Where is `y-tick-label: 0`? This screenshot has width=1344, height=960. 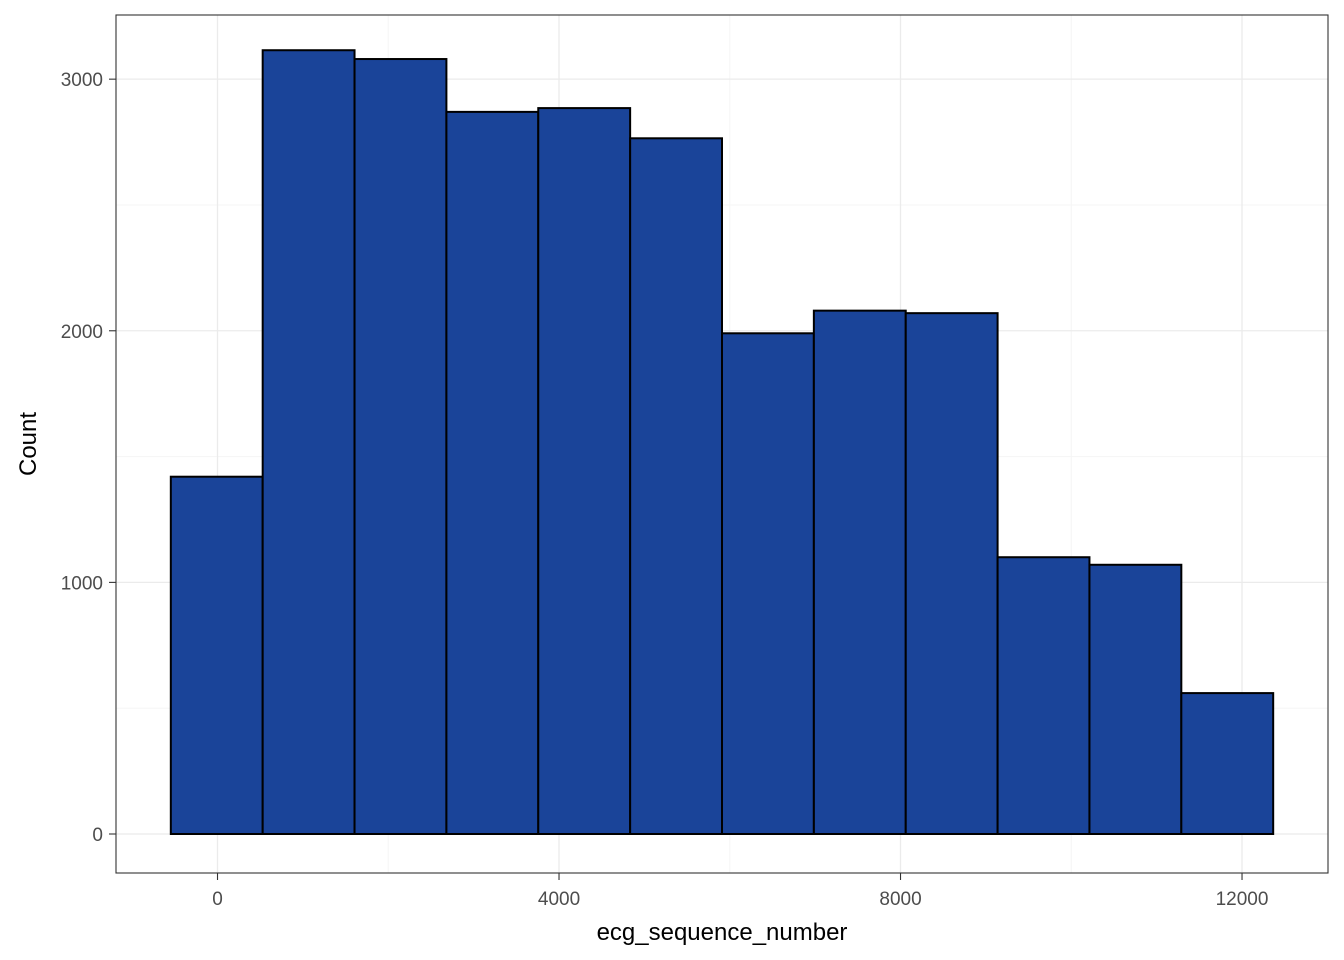 y-tick-label: 0 is located at coordinates (97, 835).